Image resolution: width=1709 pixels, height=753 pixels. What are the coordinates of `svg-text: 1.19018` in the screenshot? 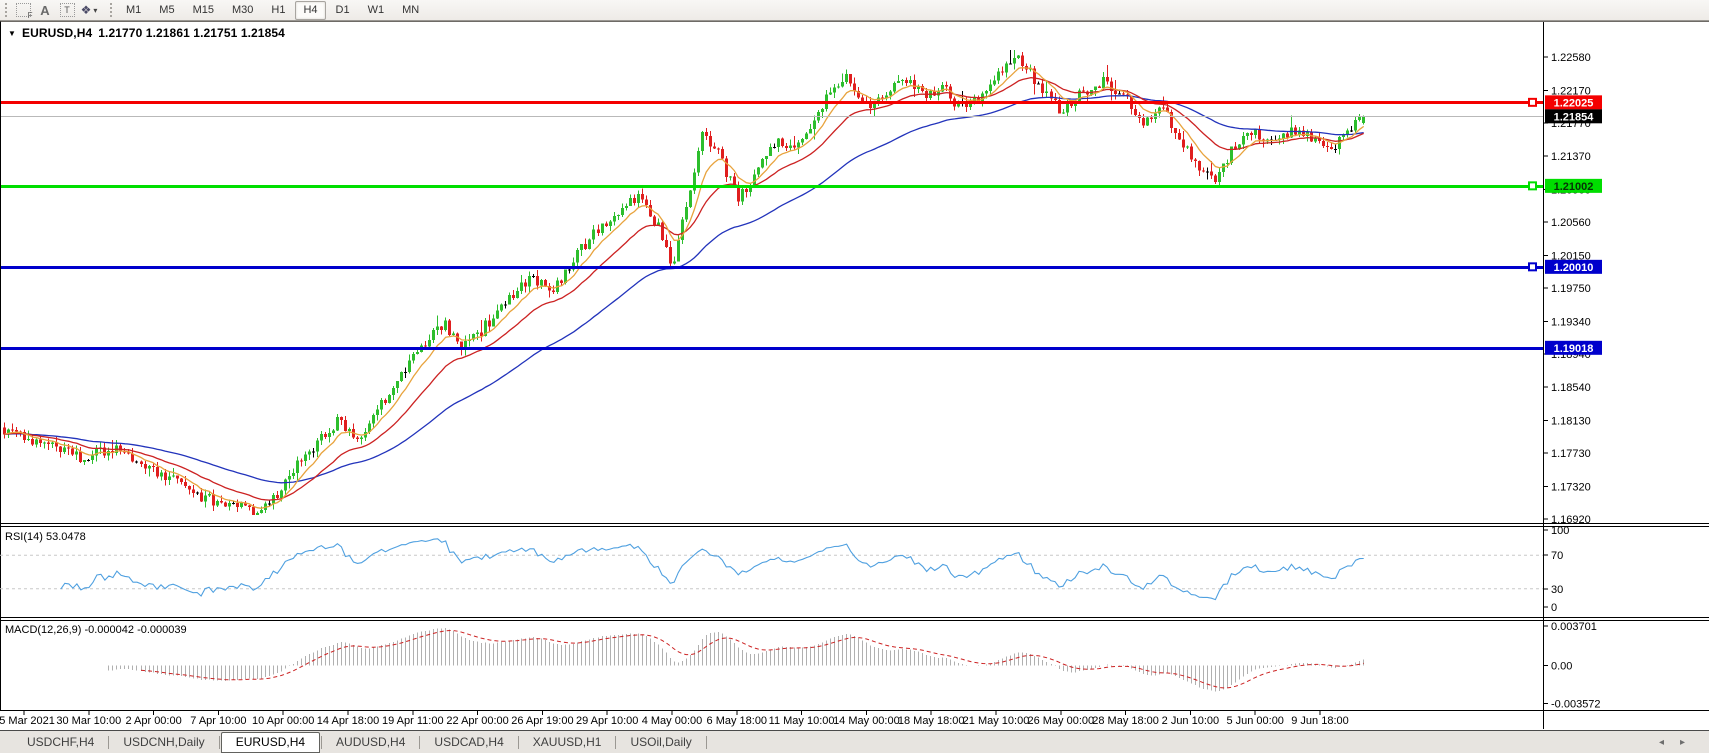 It's located at (1574, 349).